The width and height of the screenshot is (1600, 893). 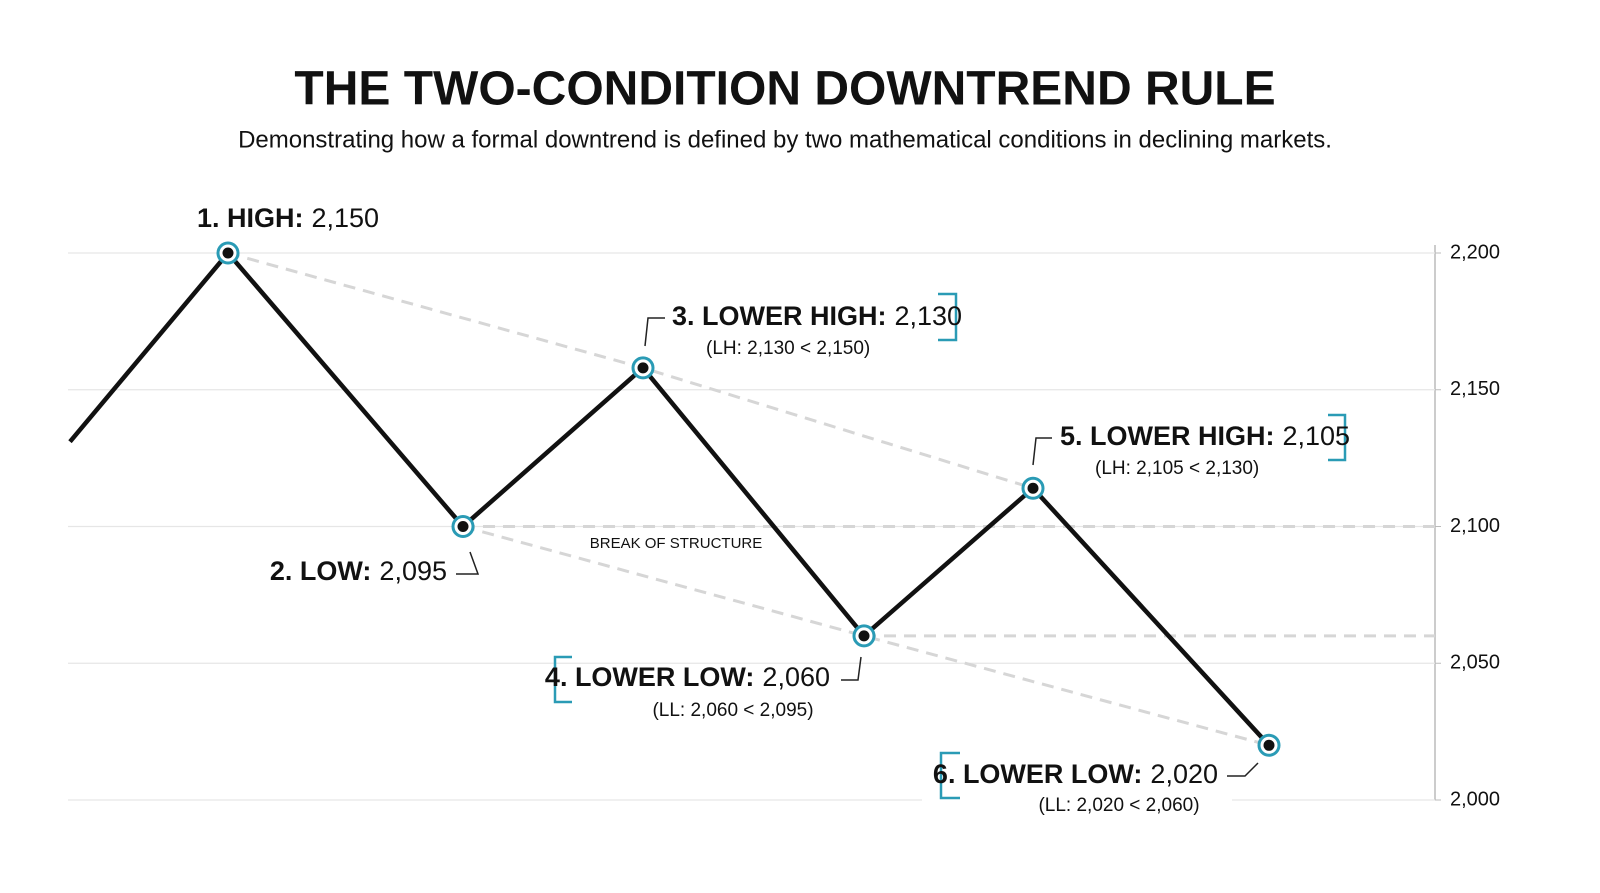 What do you see at coordinates (1167, 436) in the screenshot?
I see `annotation-title: 5. LOWER HIGH:` at bounding box center [1167, 436].